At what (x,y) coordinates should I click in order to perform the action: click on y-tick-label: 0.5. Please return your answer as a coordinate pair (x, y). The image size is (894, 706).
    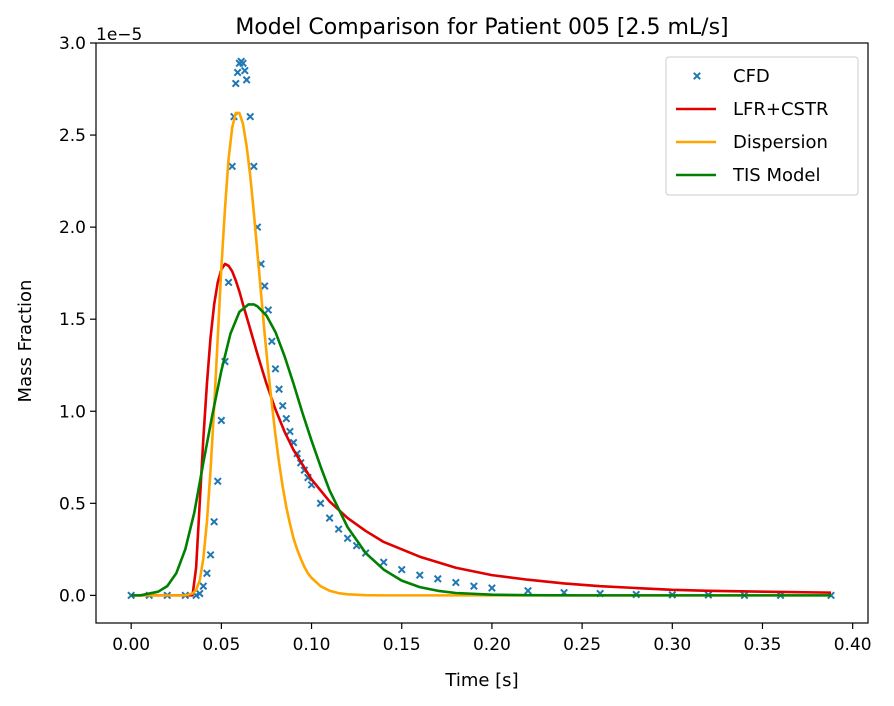
    Looking at the image, I should click on (72, 504).